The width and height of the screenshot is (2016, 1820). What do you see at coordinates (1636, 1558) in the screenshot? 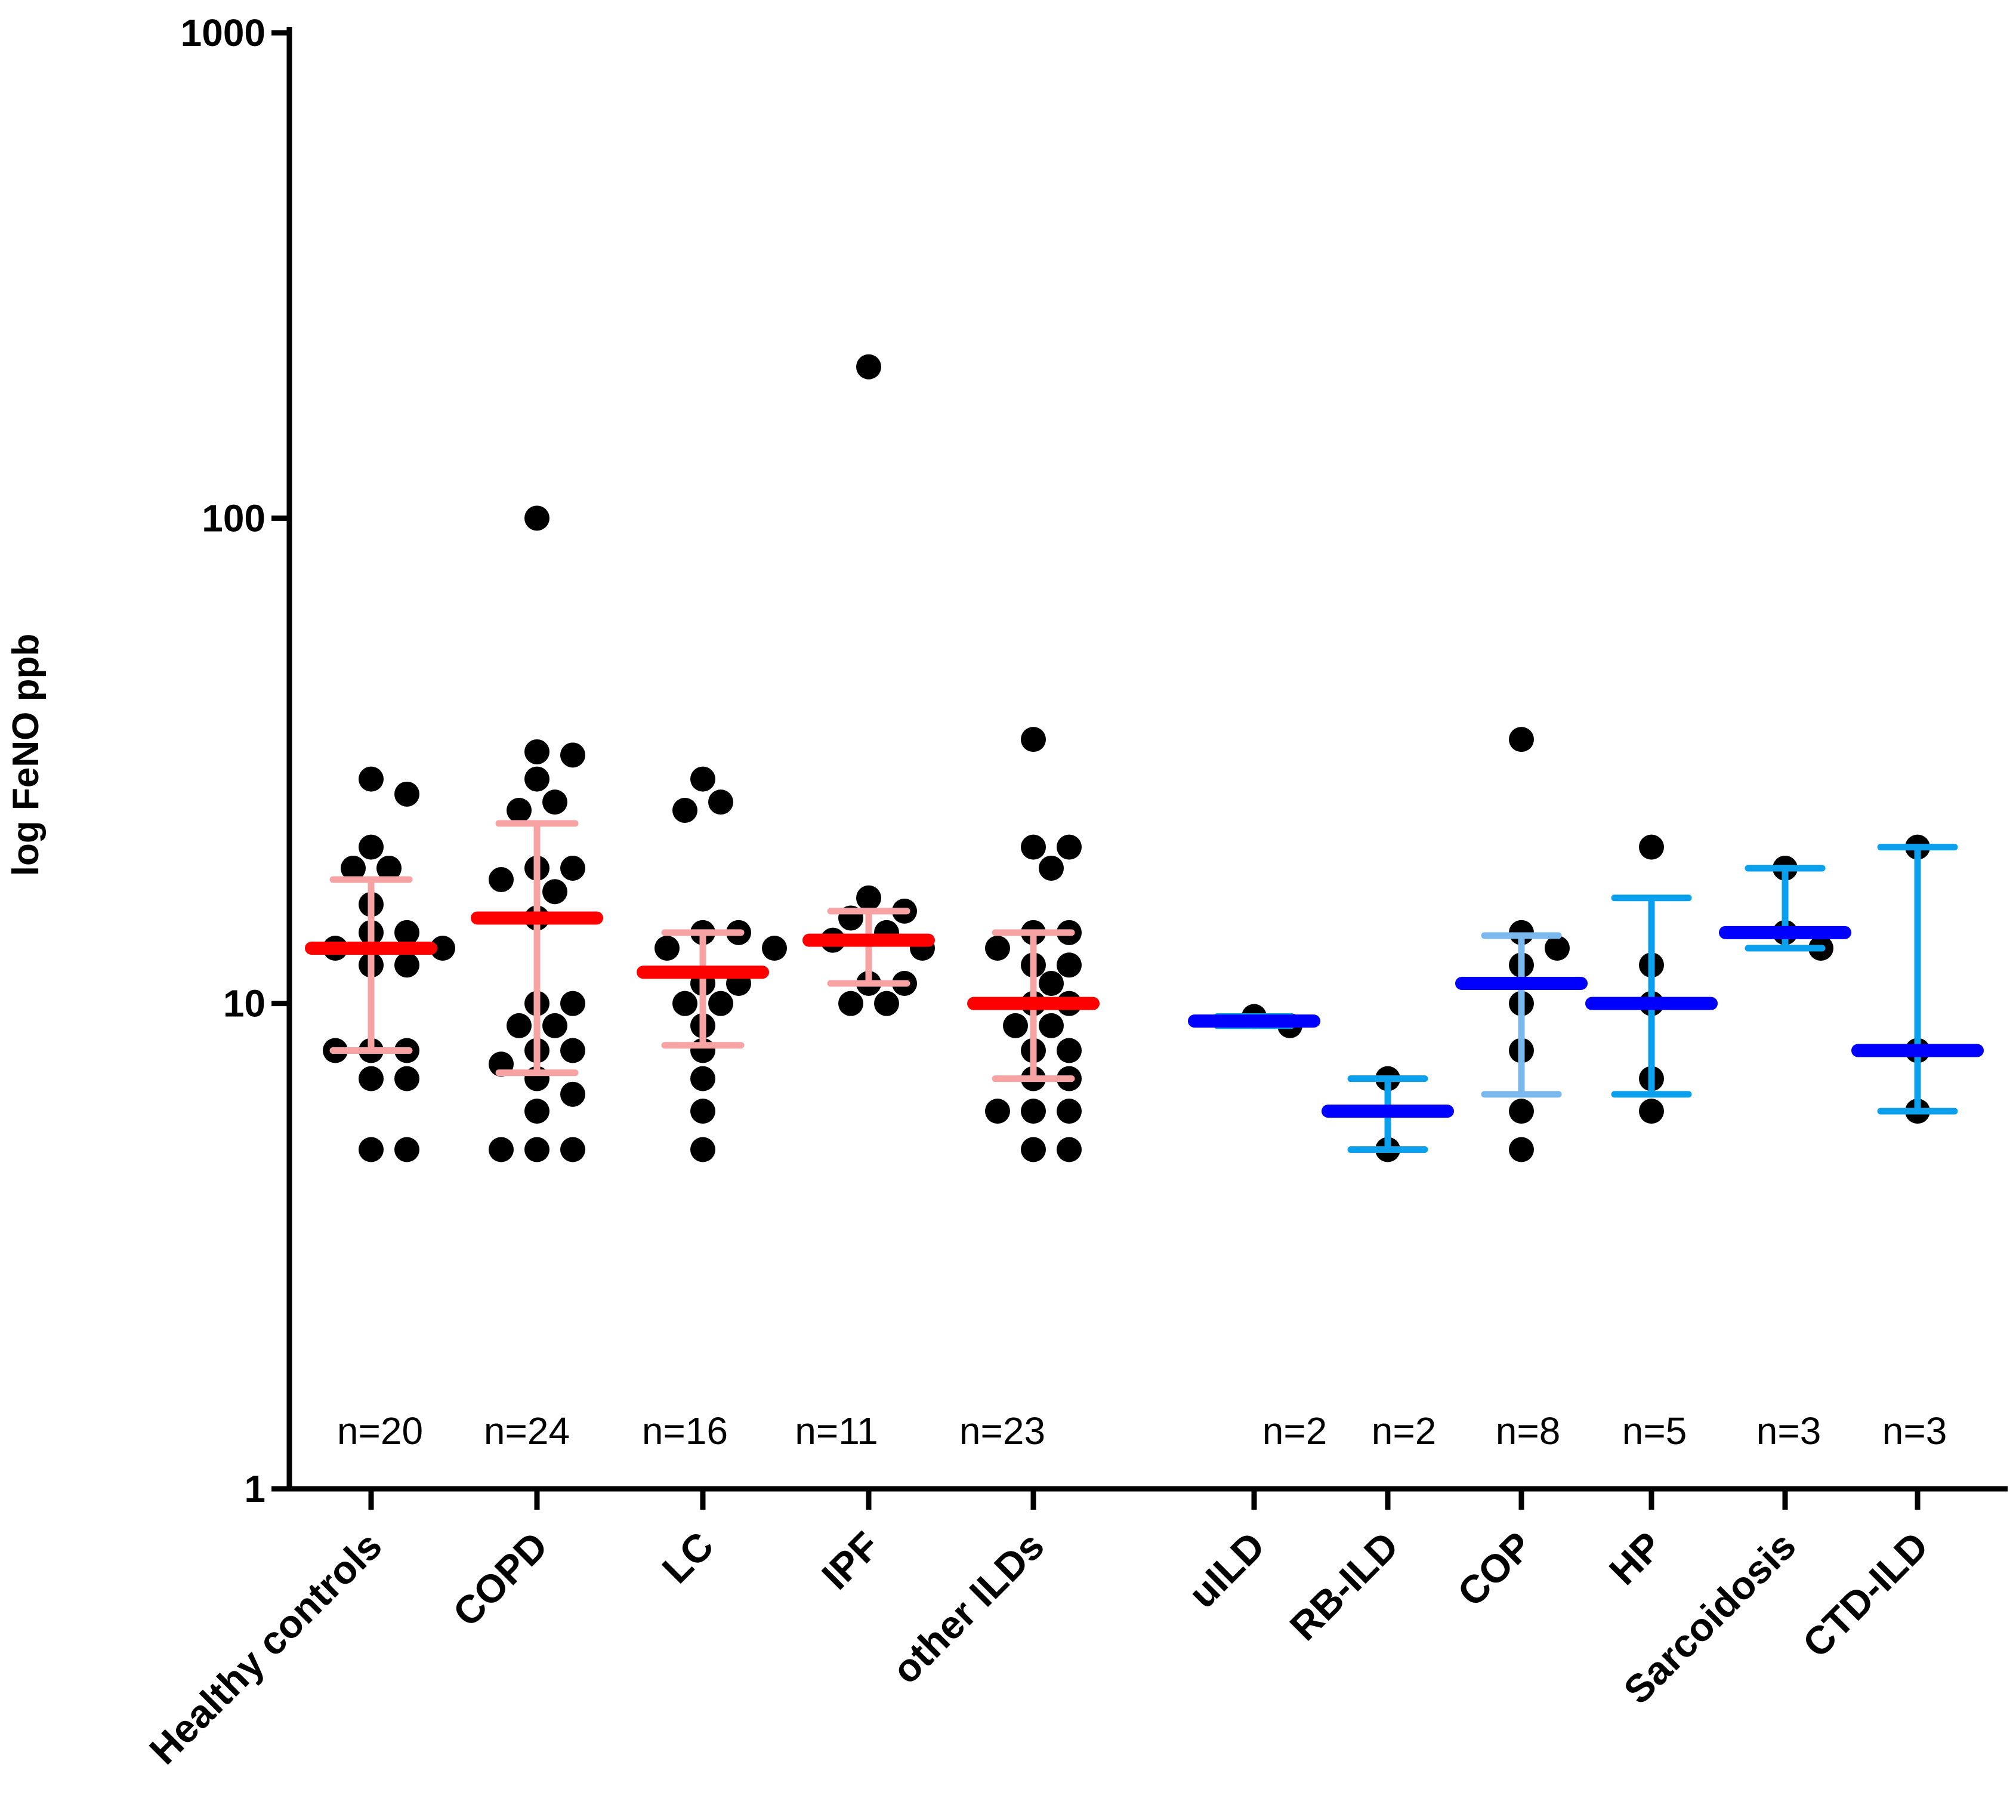
I see `x-tick-label: HP` at bounding box center [1636, 1558].